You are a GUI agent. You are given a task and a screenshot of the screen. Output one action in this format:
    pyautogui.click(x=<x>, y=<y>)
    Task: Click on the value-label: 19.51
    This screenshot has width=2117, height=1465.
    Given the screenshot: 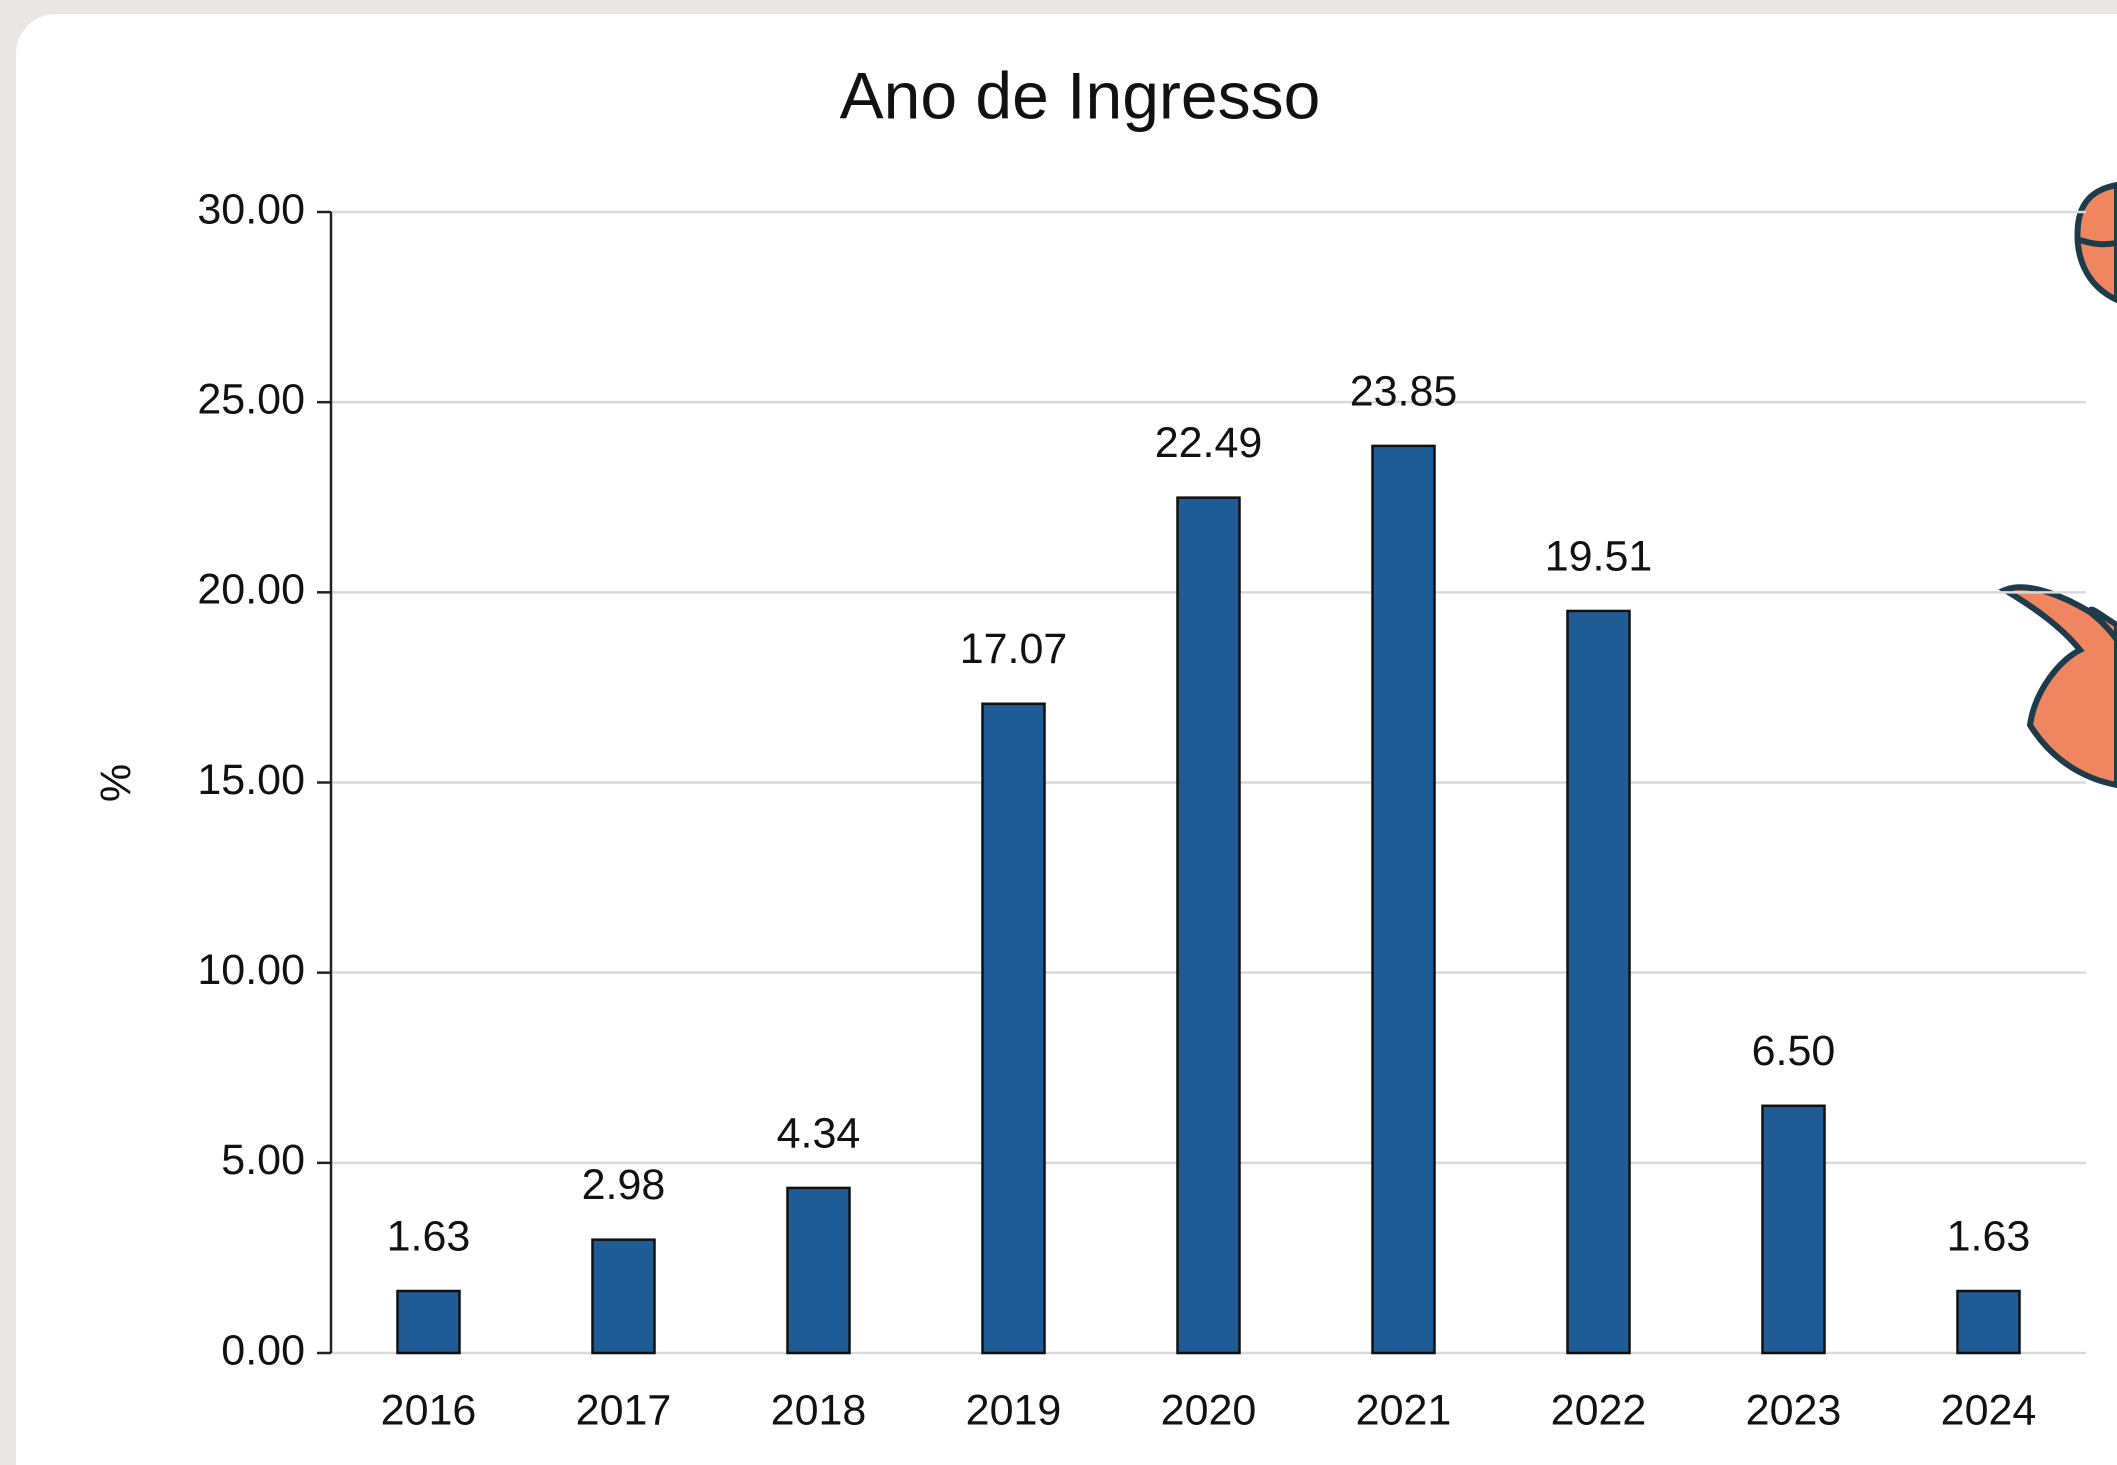 What is the action you would take?
    pyautogui.click(x=1599, y=556)
    